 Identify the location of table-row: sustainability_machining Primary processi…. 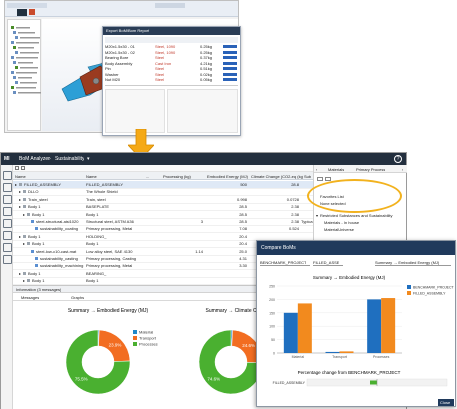
(163, 266).